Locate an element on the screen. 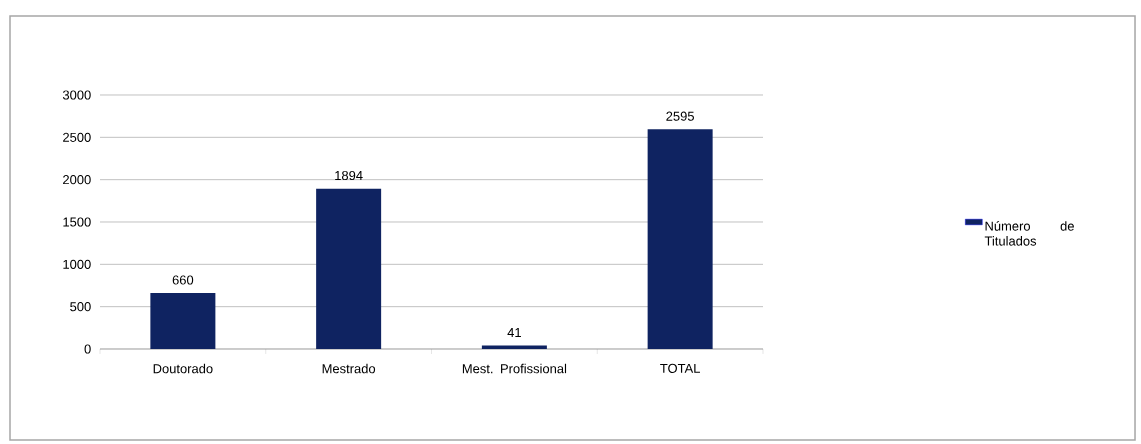 The image size is (1141, 444). data-label: 41 is located at coordinates (514, 333).